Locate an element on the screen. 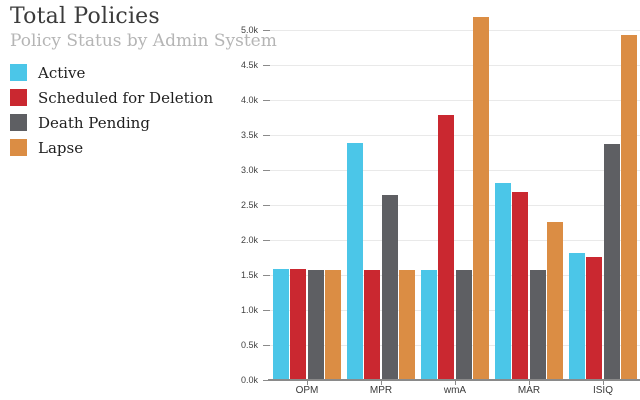 This screenshot has height=400, width=640. x-axis-label-MAR: MAR is located at coordinates (529, 390).